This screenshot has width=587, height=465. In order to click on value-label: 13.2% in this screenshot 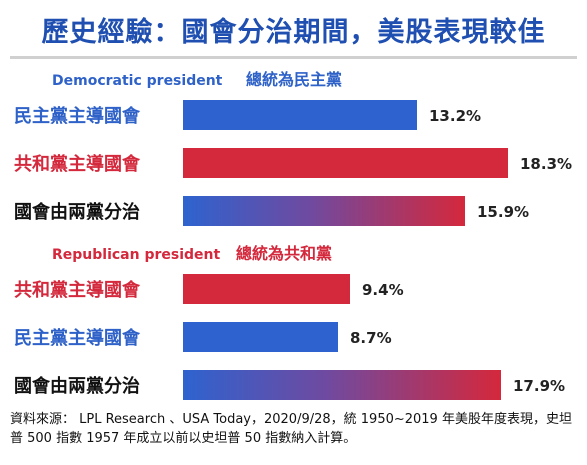, I will do `click(455, 116)`.